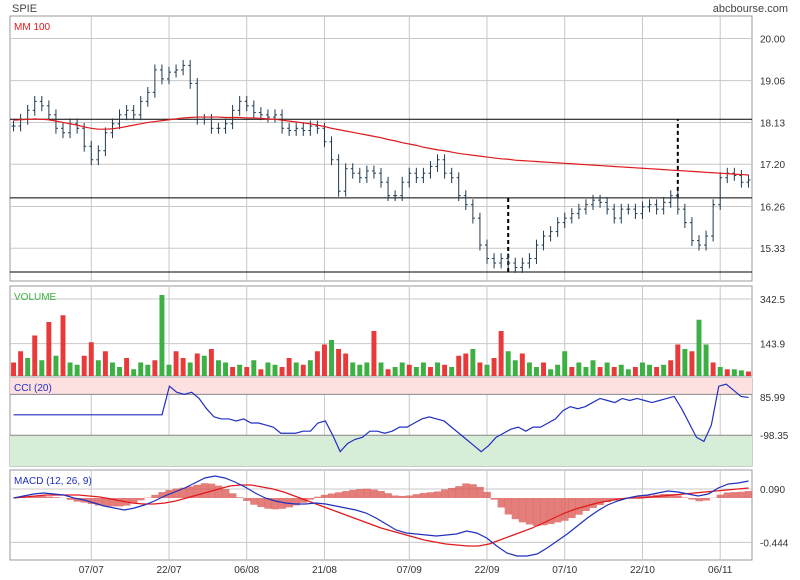  Describe the element at coordinates (381, 331) in the screenshot. I see `panel-frame-volume` at that location.